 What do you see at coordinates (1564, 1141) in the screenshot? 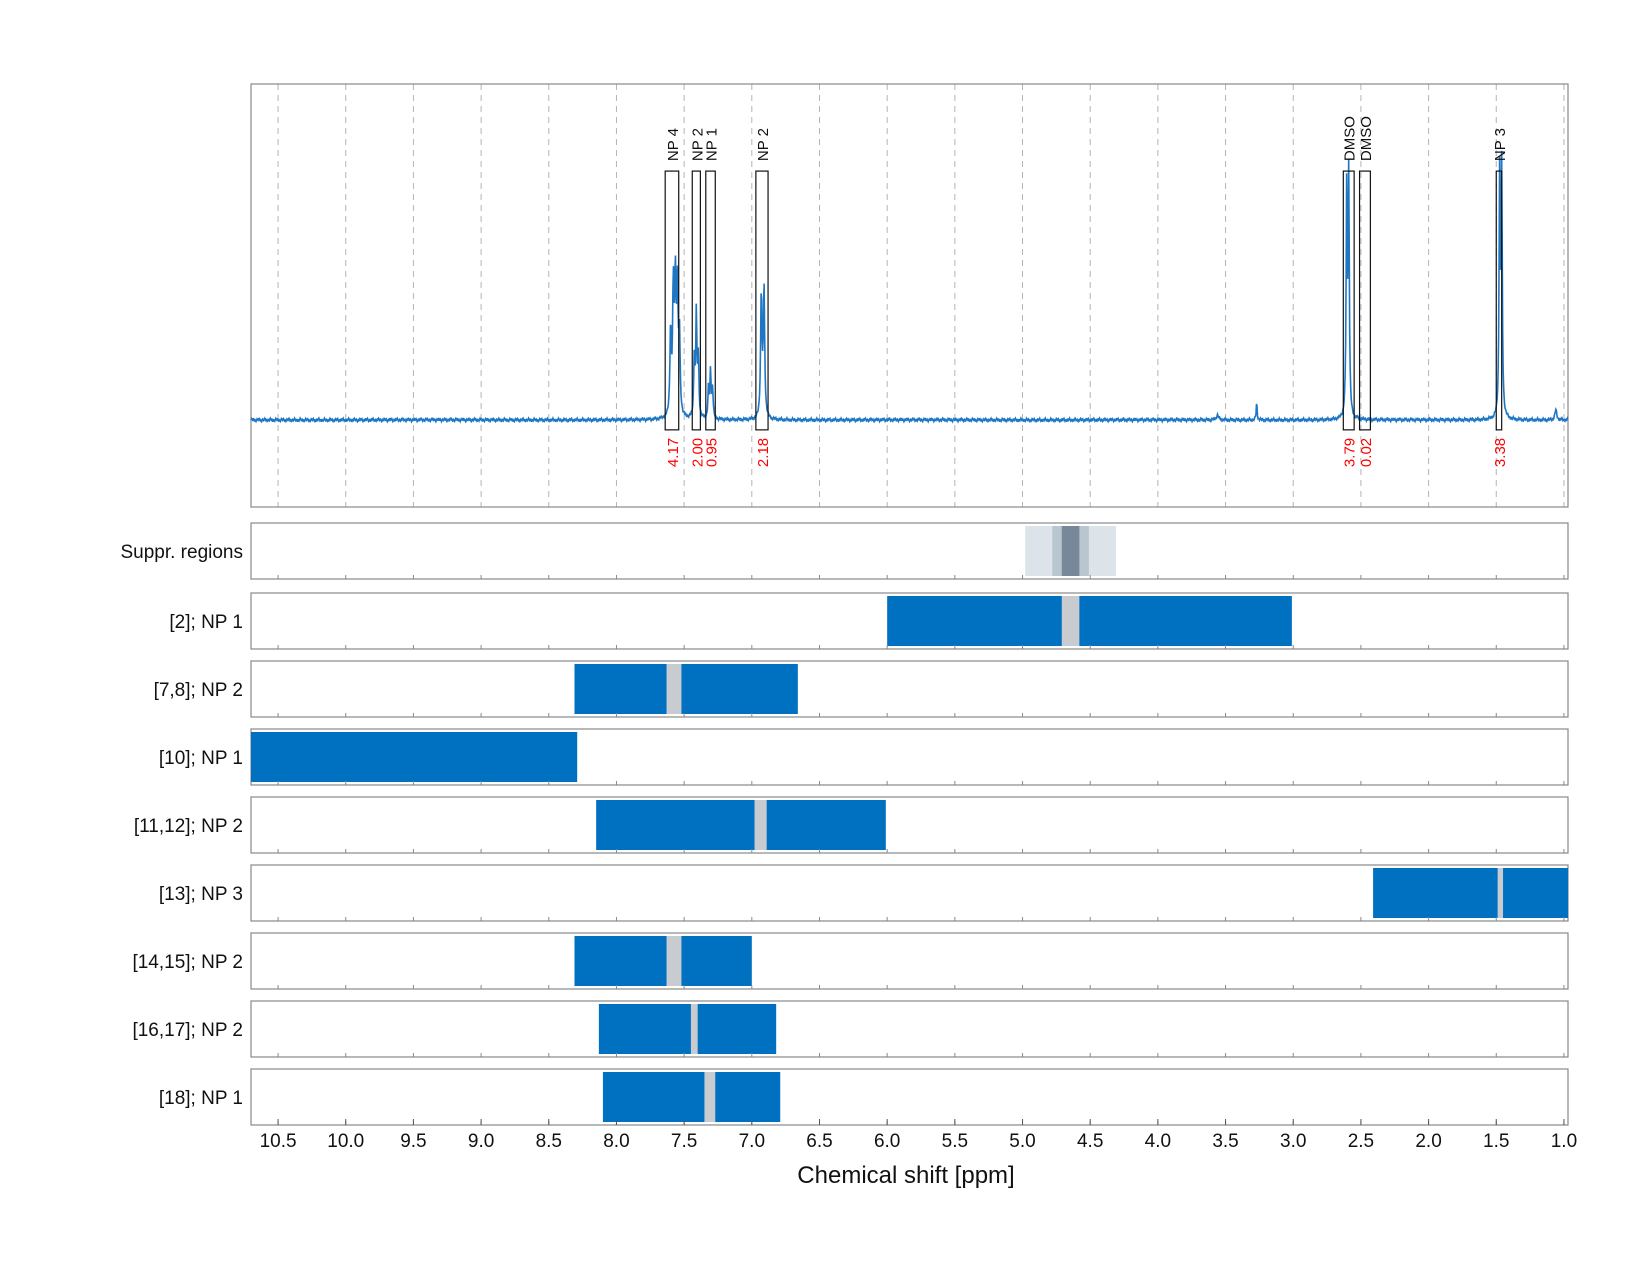
I see `x-tick-label: 1.0` at bounding box center [1564, 1141].